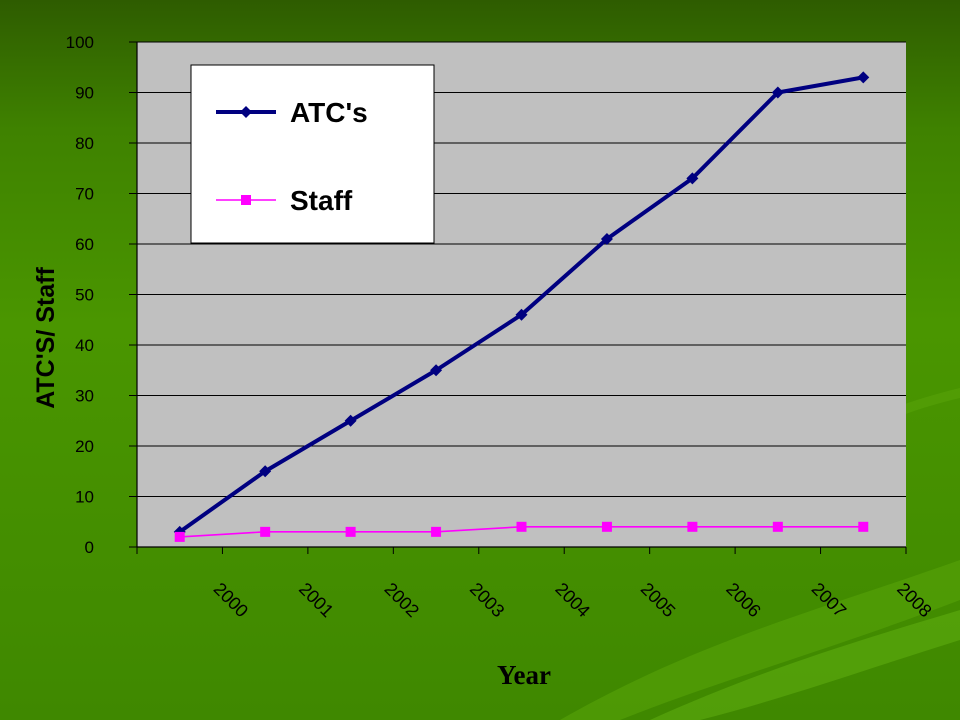 Image resolution: width=960 pixels, height=720 pixels. Describe the element at coordinates (402, 600) in the screenshot. I see `x-tick-label: 2002` at that location.